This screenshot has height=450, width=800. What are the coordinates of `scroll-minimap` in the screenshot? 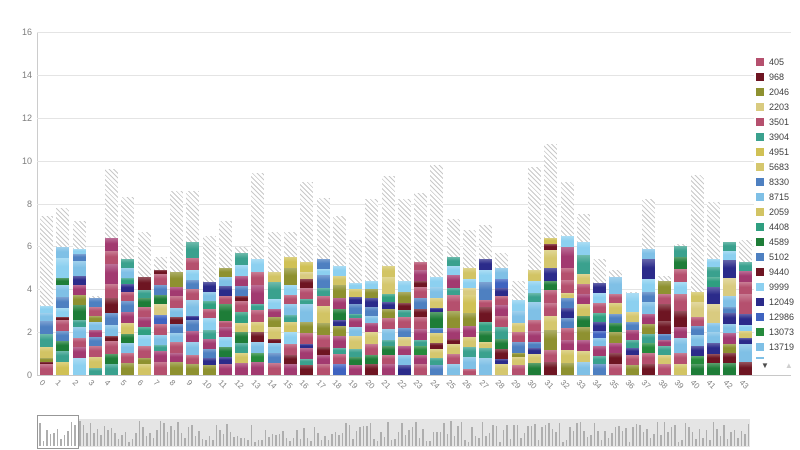 It's located at (393, 432).